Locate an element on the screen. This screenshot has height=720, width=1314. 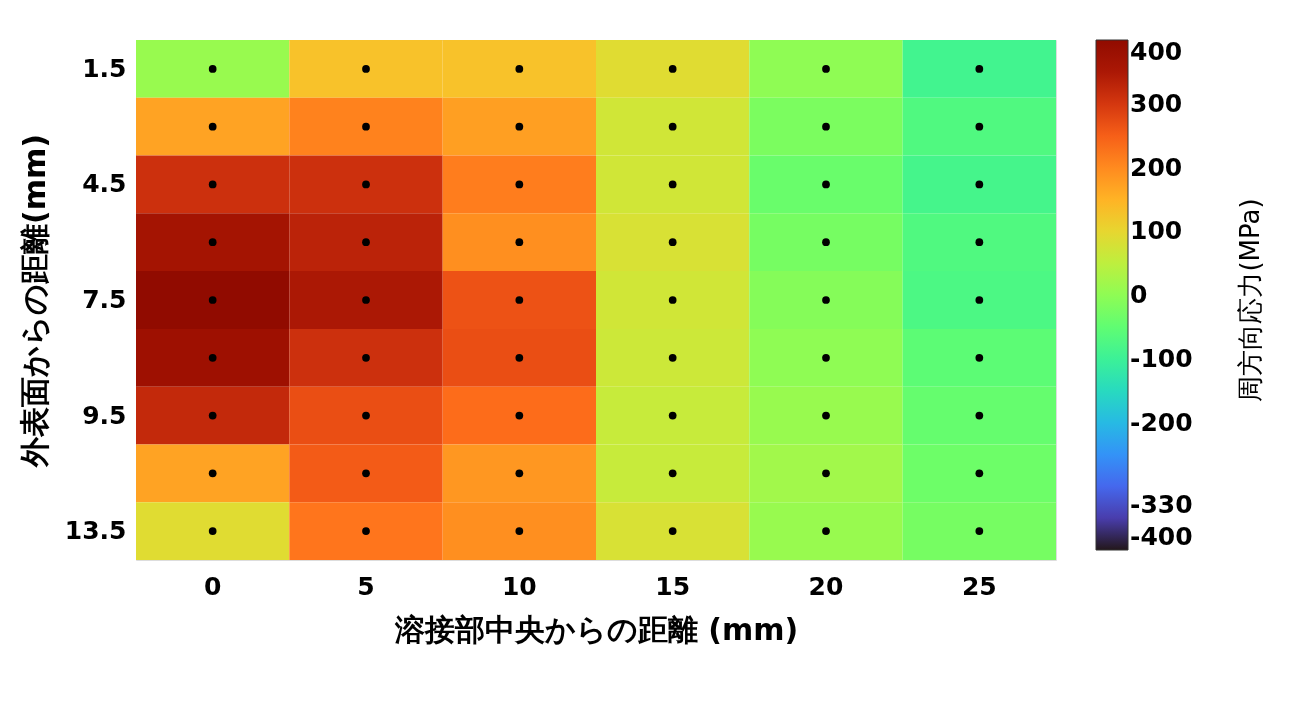
color-bar-label: -200 is located at coordinates (1161, 422).